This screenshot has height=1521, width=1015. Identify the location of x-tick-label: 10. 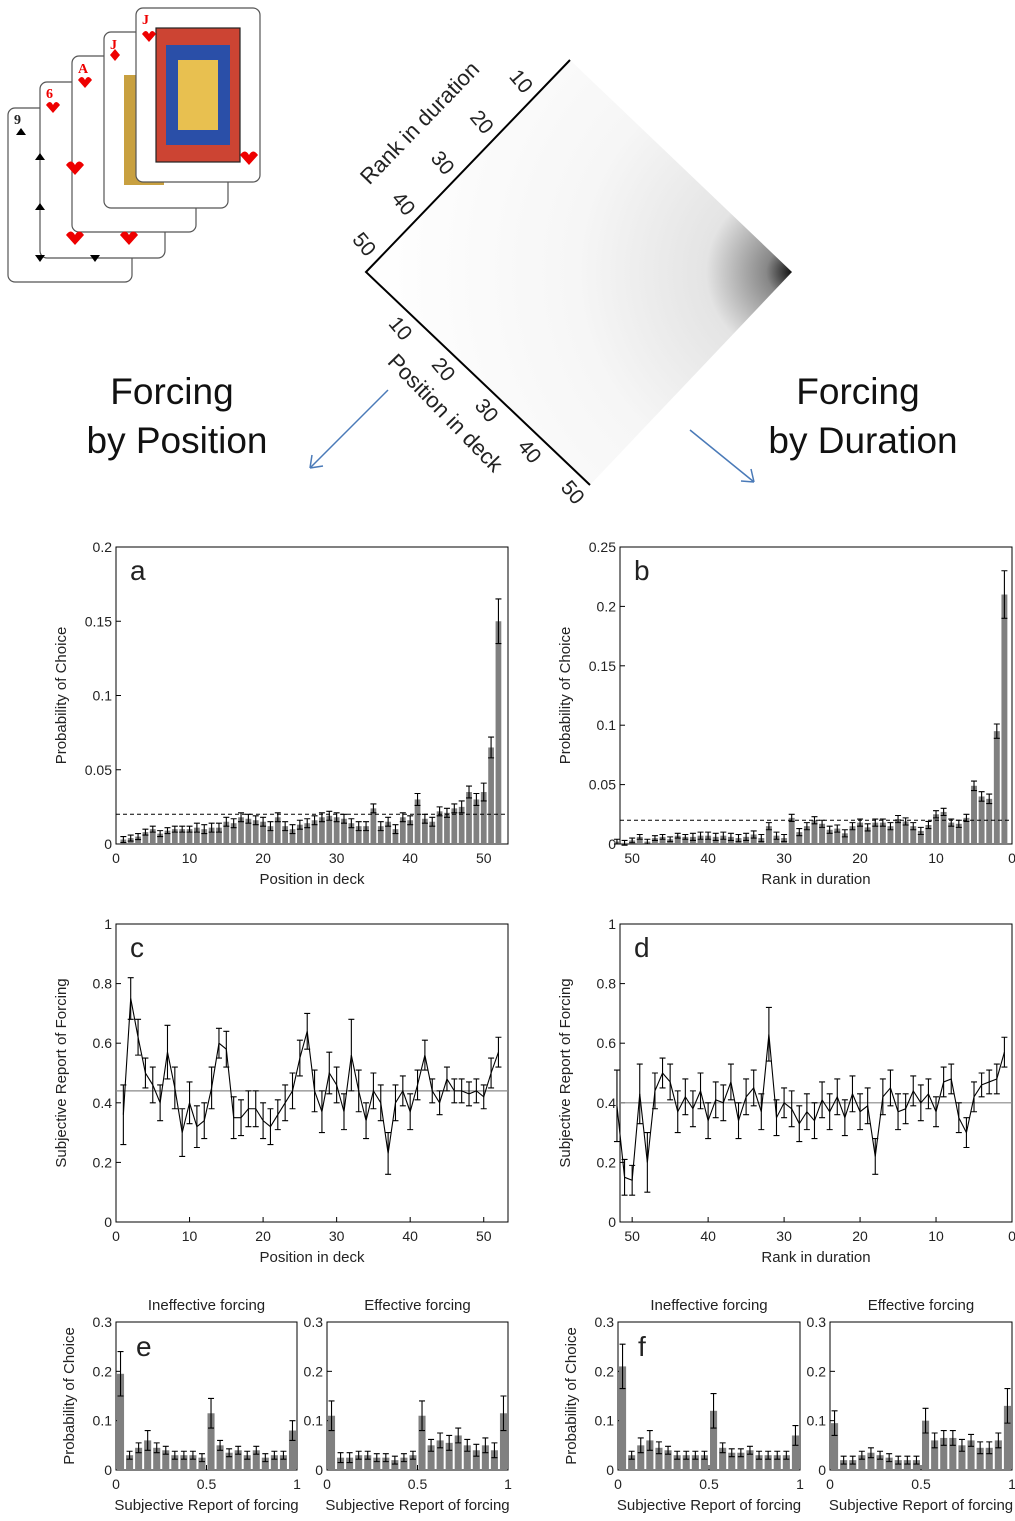
(936, 858).